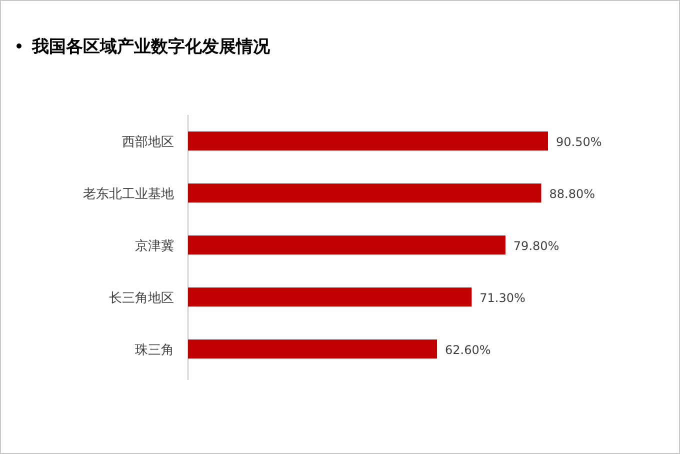  Describe the element at coordinates (148, 142) in the screenshot. I see `y-tick-label: 西部地区` at that location.